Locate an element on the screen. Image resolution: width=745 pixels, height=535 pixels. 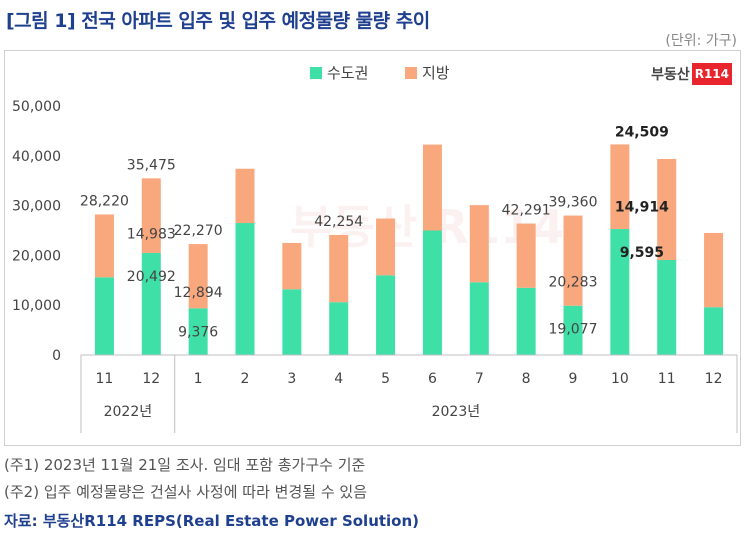
x-tick-label: 1 is located at coordinates (198, 379).